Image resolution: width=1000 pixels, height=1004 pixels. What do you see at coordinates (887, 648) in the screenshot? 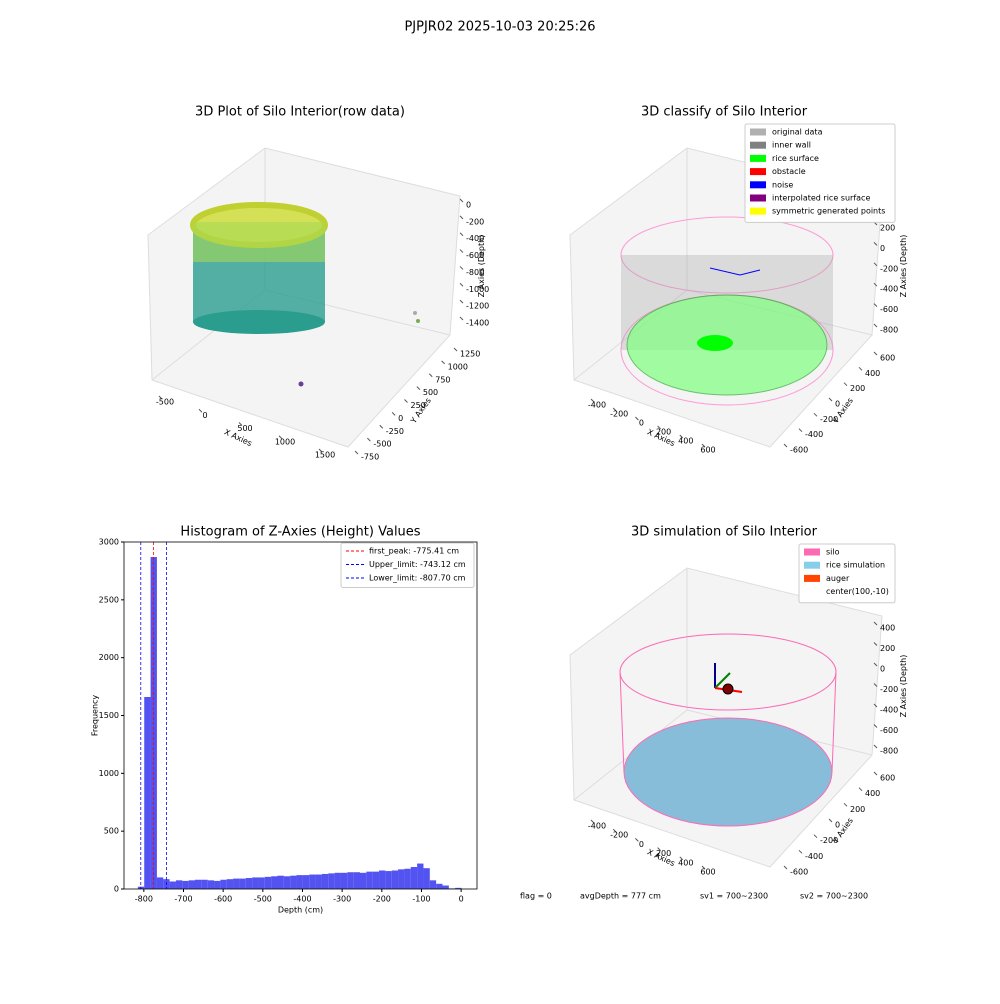
I see `z-tick-label: 200` at bounding box center [887, 648].